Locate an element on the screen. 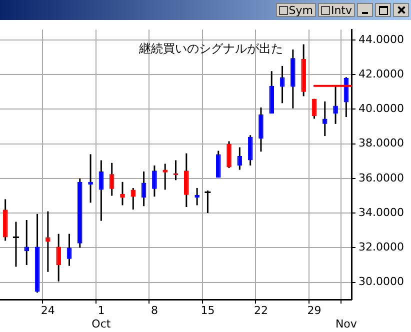  x-tick-label: 1 Oct is located at coordinates (102, 317).